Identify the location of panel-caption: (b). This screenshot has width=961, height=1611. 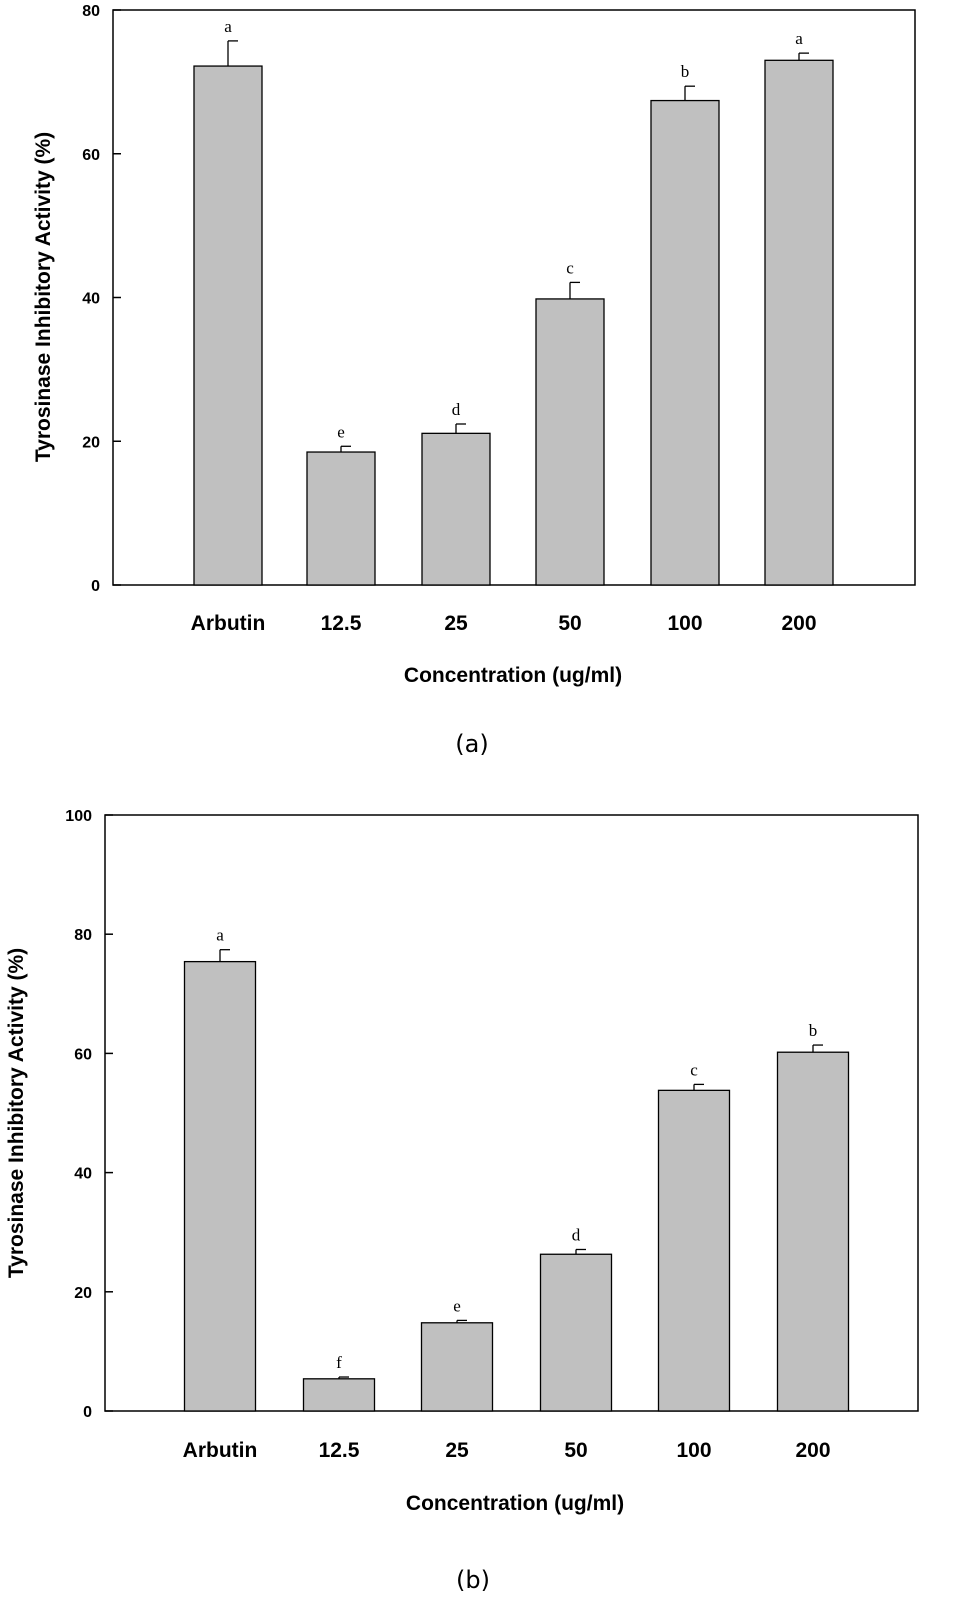
(473, 1580).